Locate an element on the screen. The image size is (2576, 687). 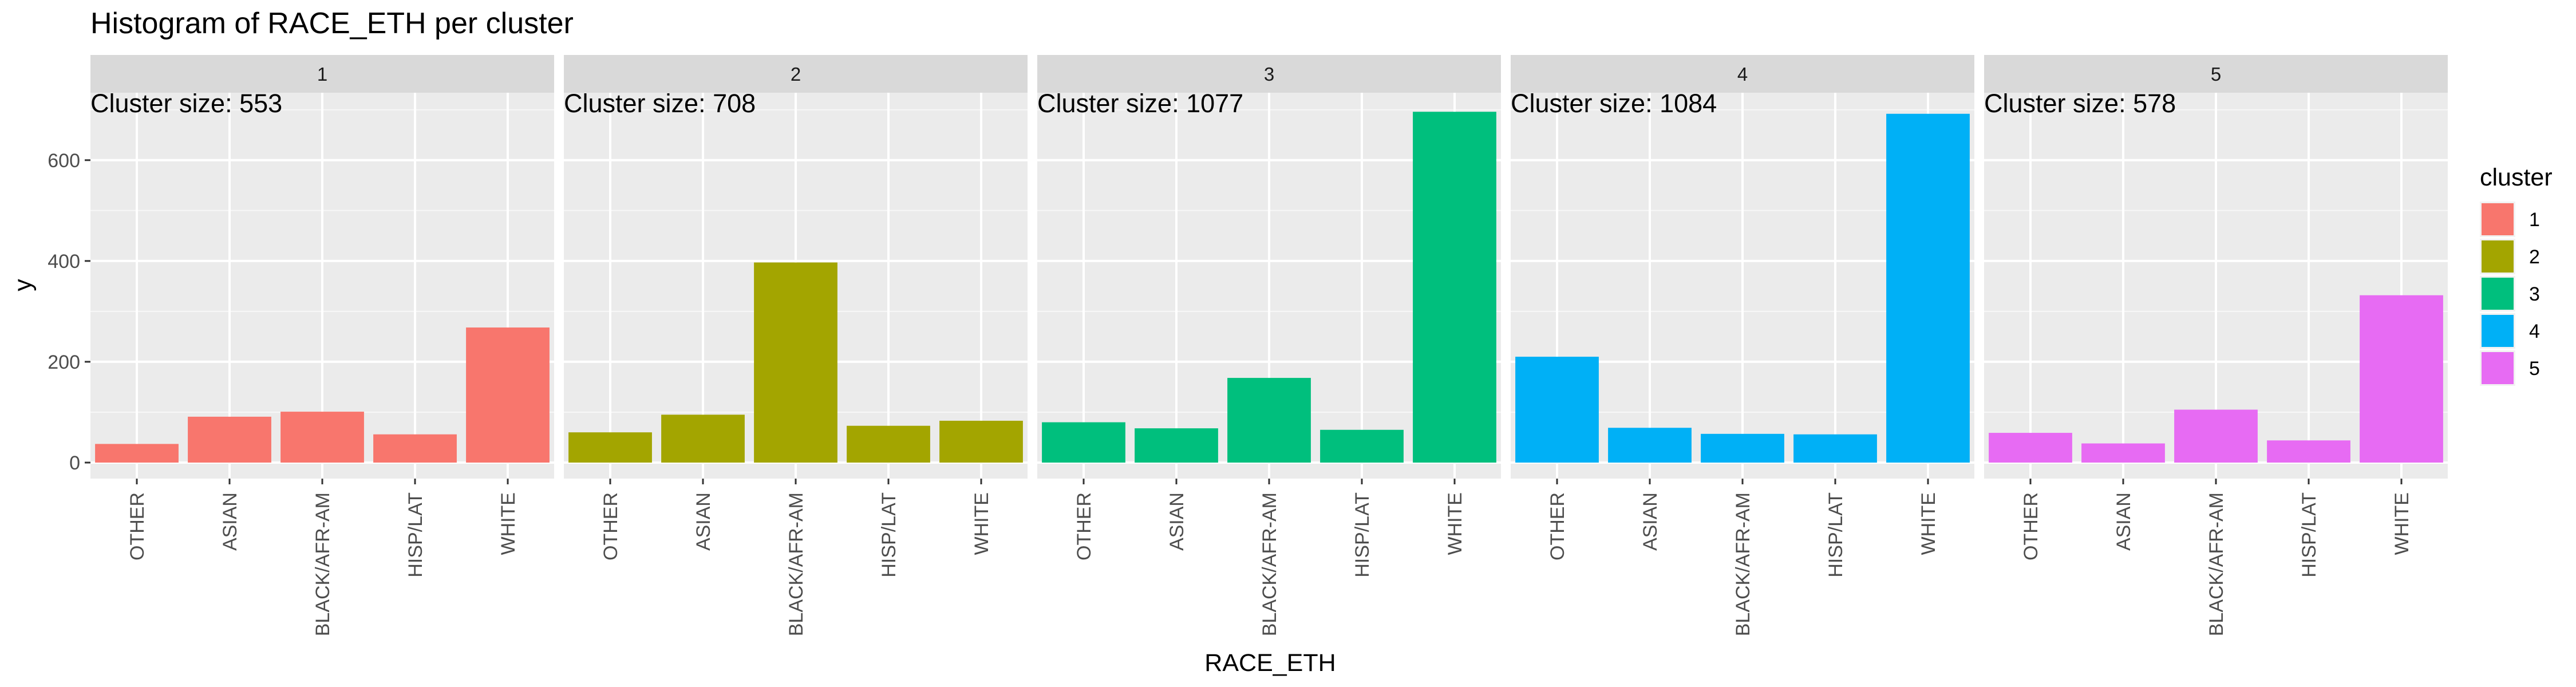
legend: cluster 1 2 3 4 5 is located at coordinates (2516, 275).